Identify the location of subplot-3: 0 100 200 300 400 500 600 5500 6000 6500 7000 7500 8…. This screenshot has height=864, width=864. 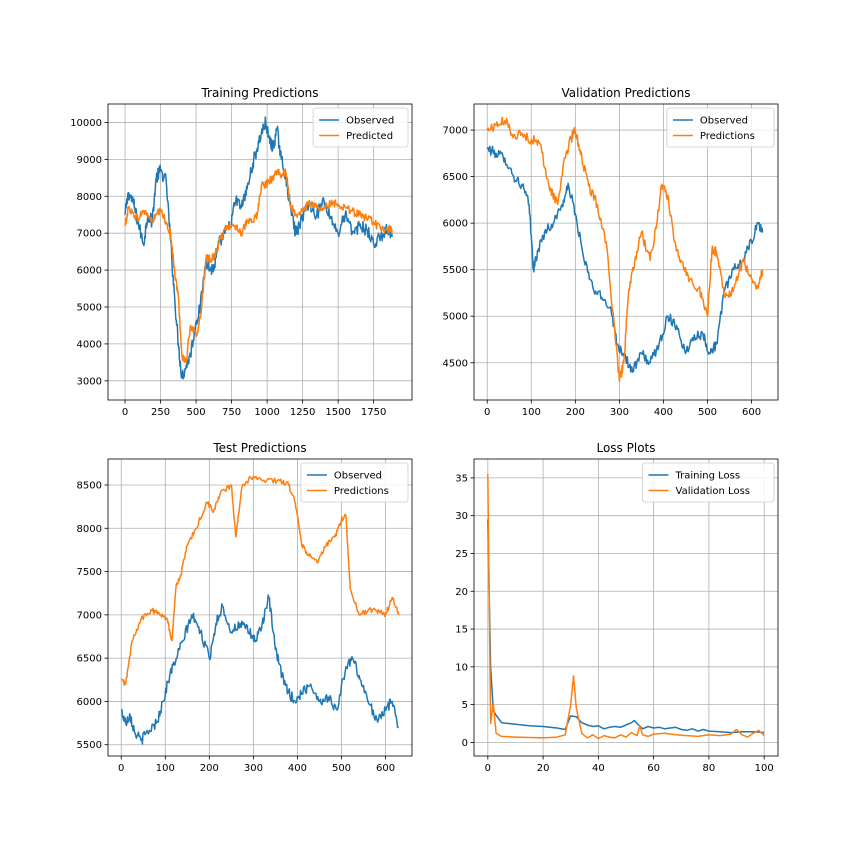
(245, 607).